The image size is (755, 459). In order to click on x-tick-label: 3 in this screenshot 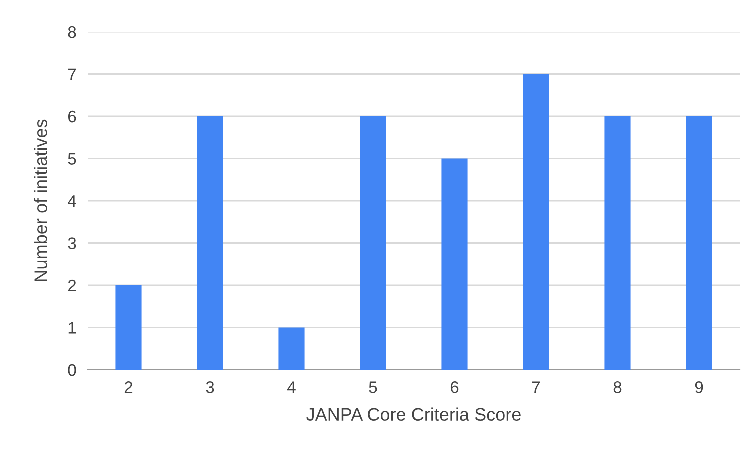, I will do `click(210, 388)`.